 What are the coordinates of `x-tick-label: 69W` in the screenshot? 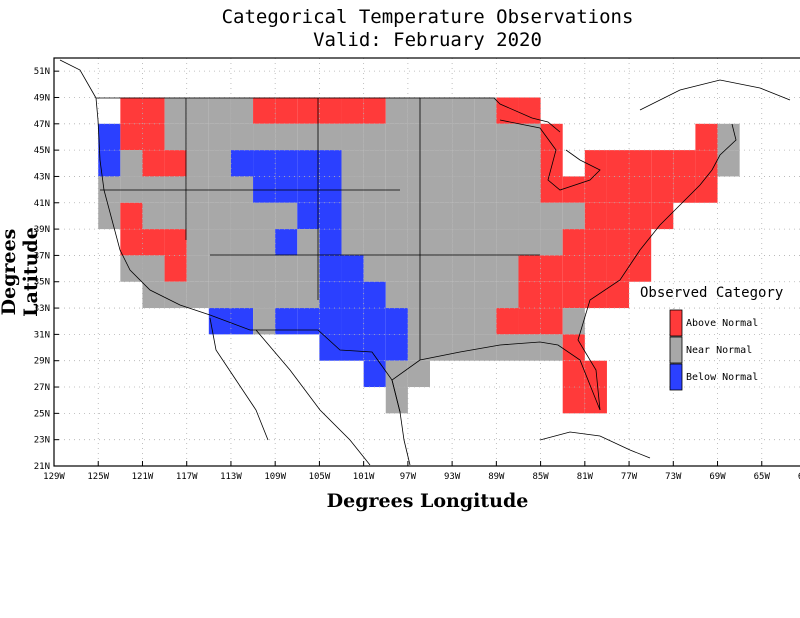 It's located at (717, 477).